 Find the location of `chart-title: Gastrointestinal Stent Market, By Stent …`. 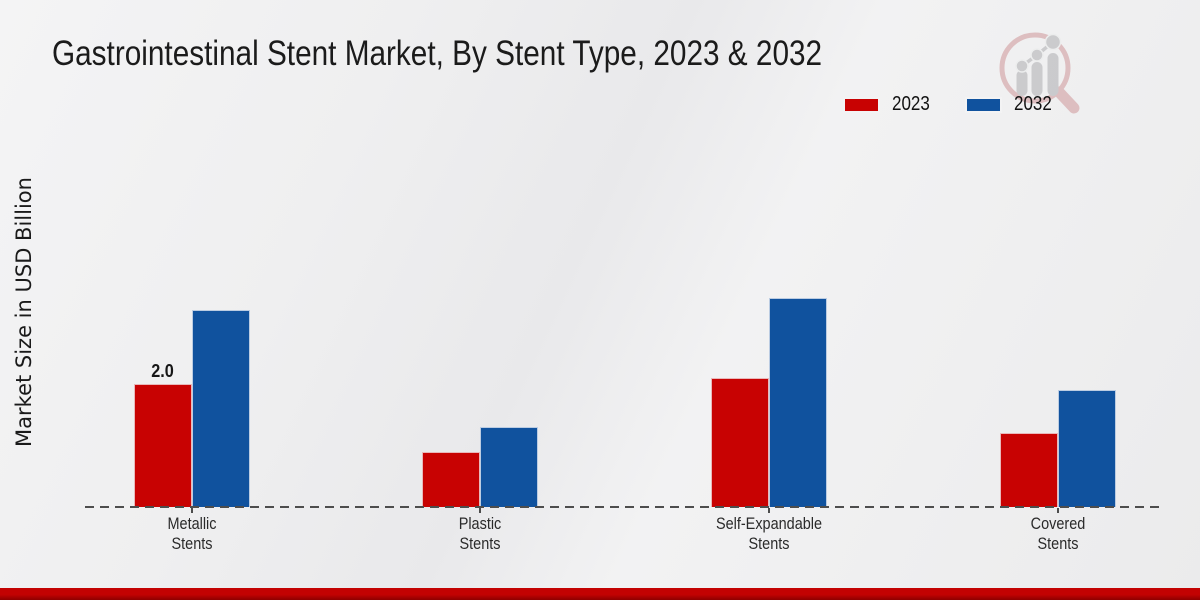

chart-title: Gastrointestinal Stent Market, By Stent … is located at coordinates (437, 53).